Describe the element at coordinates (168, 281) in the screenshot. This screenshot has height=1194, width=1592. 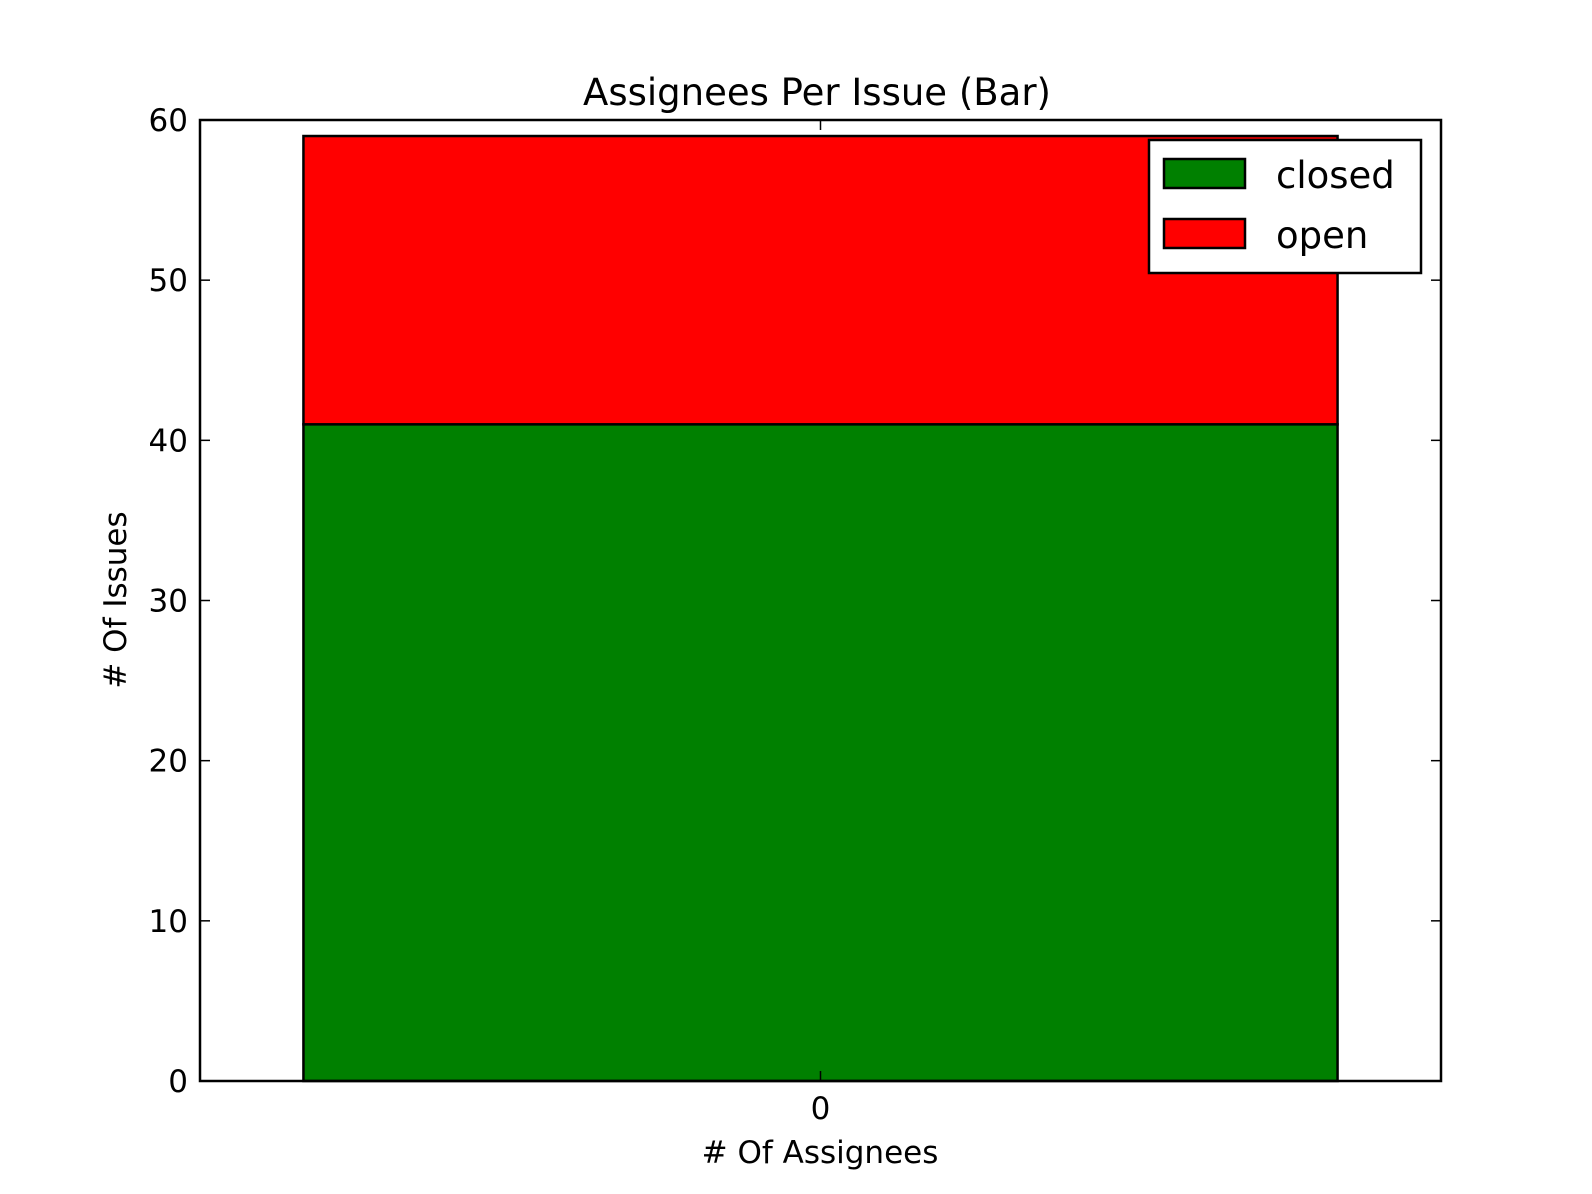
I see `y-tick-label-50: 50` at that location.